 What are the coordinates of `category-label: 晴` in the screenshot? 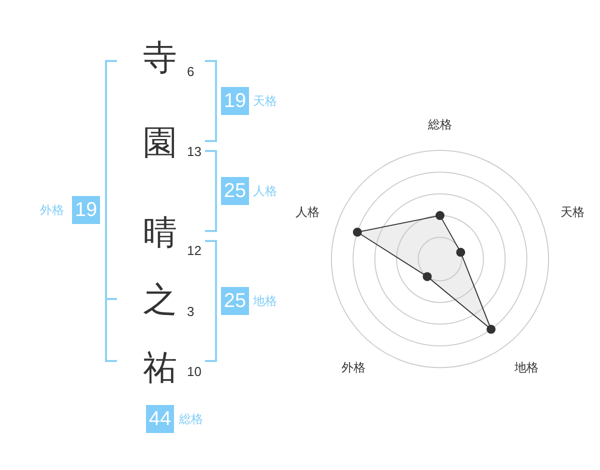 It's located at (160, 233).